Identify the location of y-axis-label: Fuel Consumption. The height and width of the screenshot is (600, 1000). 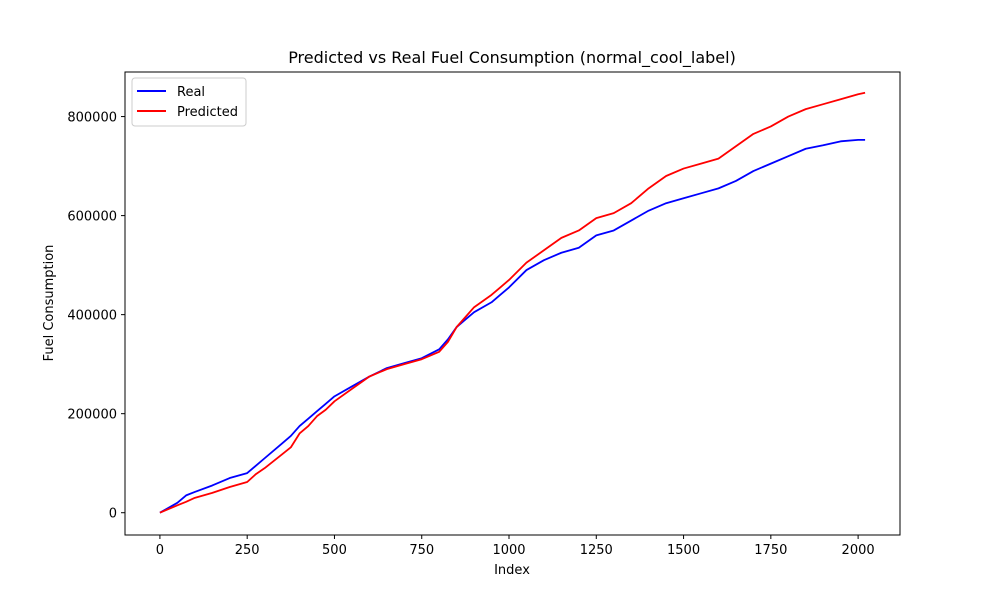
(49, 303).